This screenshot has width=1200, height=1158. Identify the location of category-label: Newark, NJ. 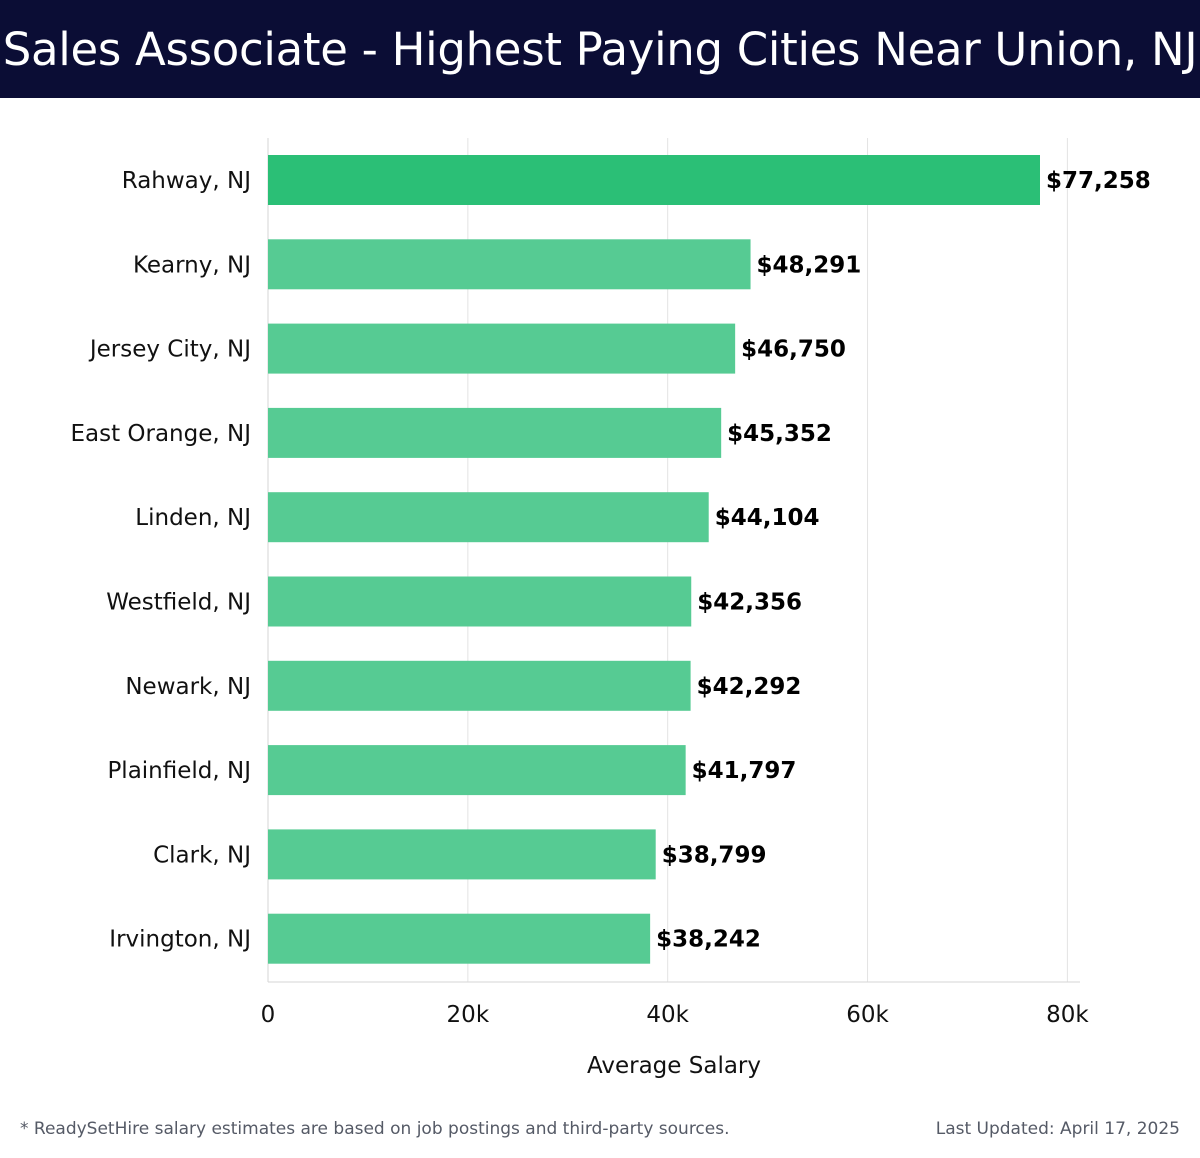
(188, 687).